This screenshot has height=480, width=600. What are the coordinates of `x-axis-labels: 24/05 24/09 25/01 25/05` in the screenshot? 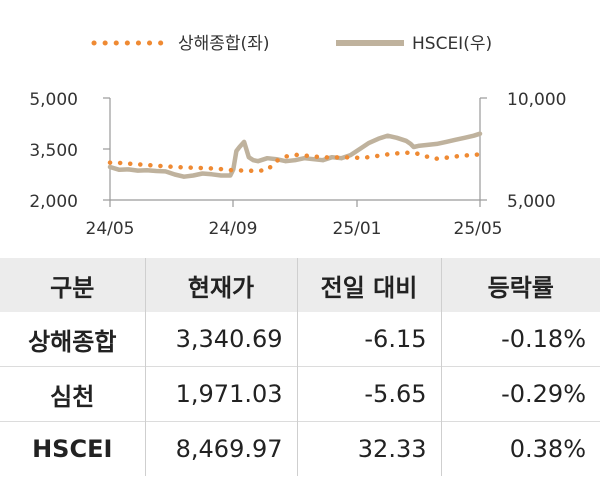 It's located at (294, 229).